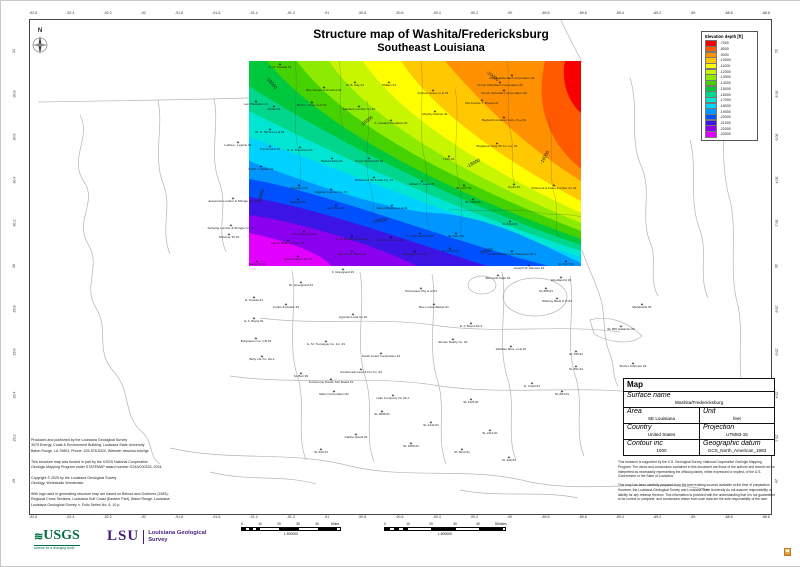 This screenshot has height=567, width=800. What do you see at coordinates (372, 174) in the screenshot?
I see `river-overlay` at bounding box center [372, 174].